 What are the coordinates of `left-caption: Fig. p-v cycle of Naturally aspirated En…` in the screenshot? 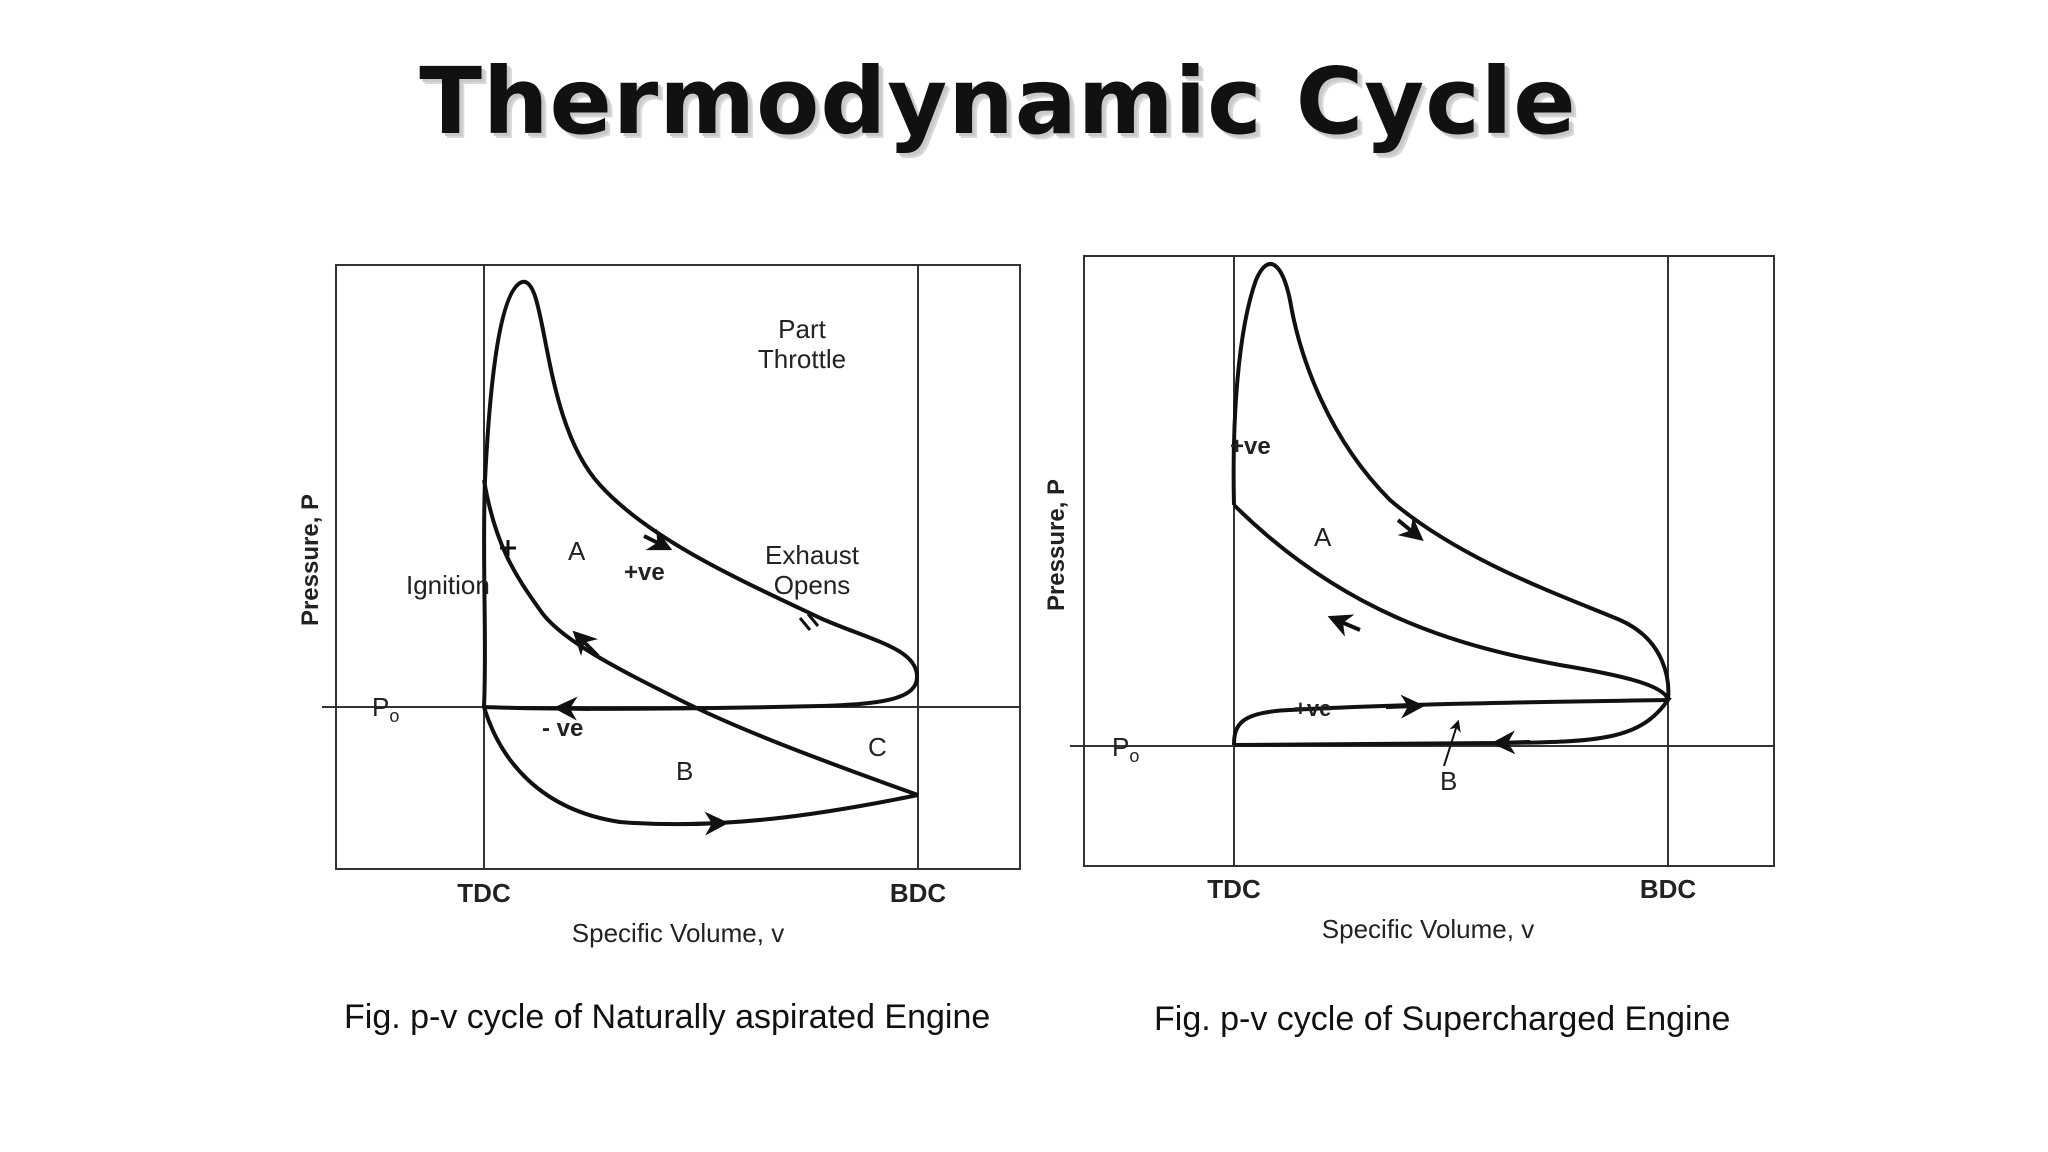 It's located at (667, 1017).